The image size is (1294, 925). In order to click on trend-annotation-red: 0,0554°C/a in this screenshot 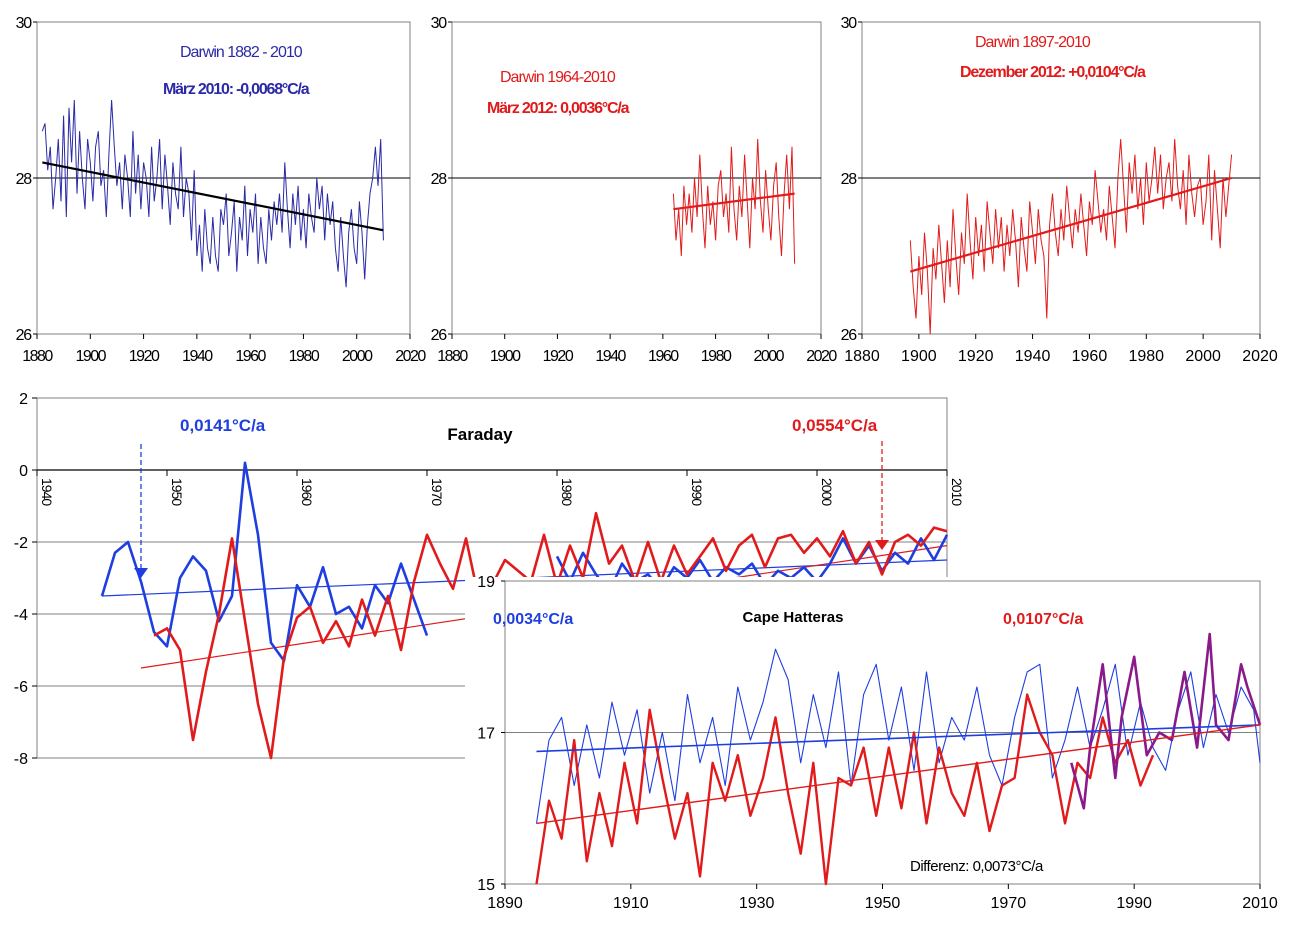, I will do `click(835, 425)`.